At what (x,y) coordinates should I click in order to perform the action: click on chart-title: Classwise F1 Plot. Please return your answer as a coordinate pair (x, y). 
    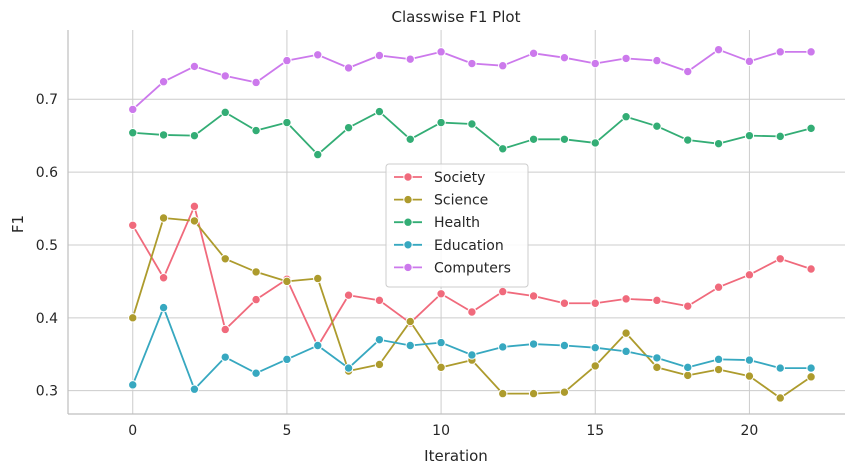
    Looking at the image, I should click on (456, 17).